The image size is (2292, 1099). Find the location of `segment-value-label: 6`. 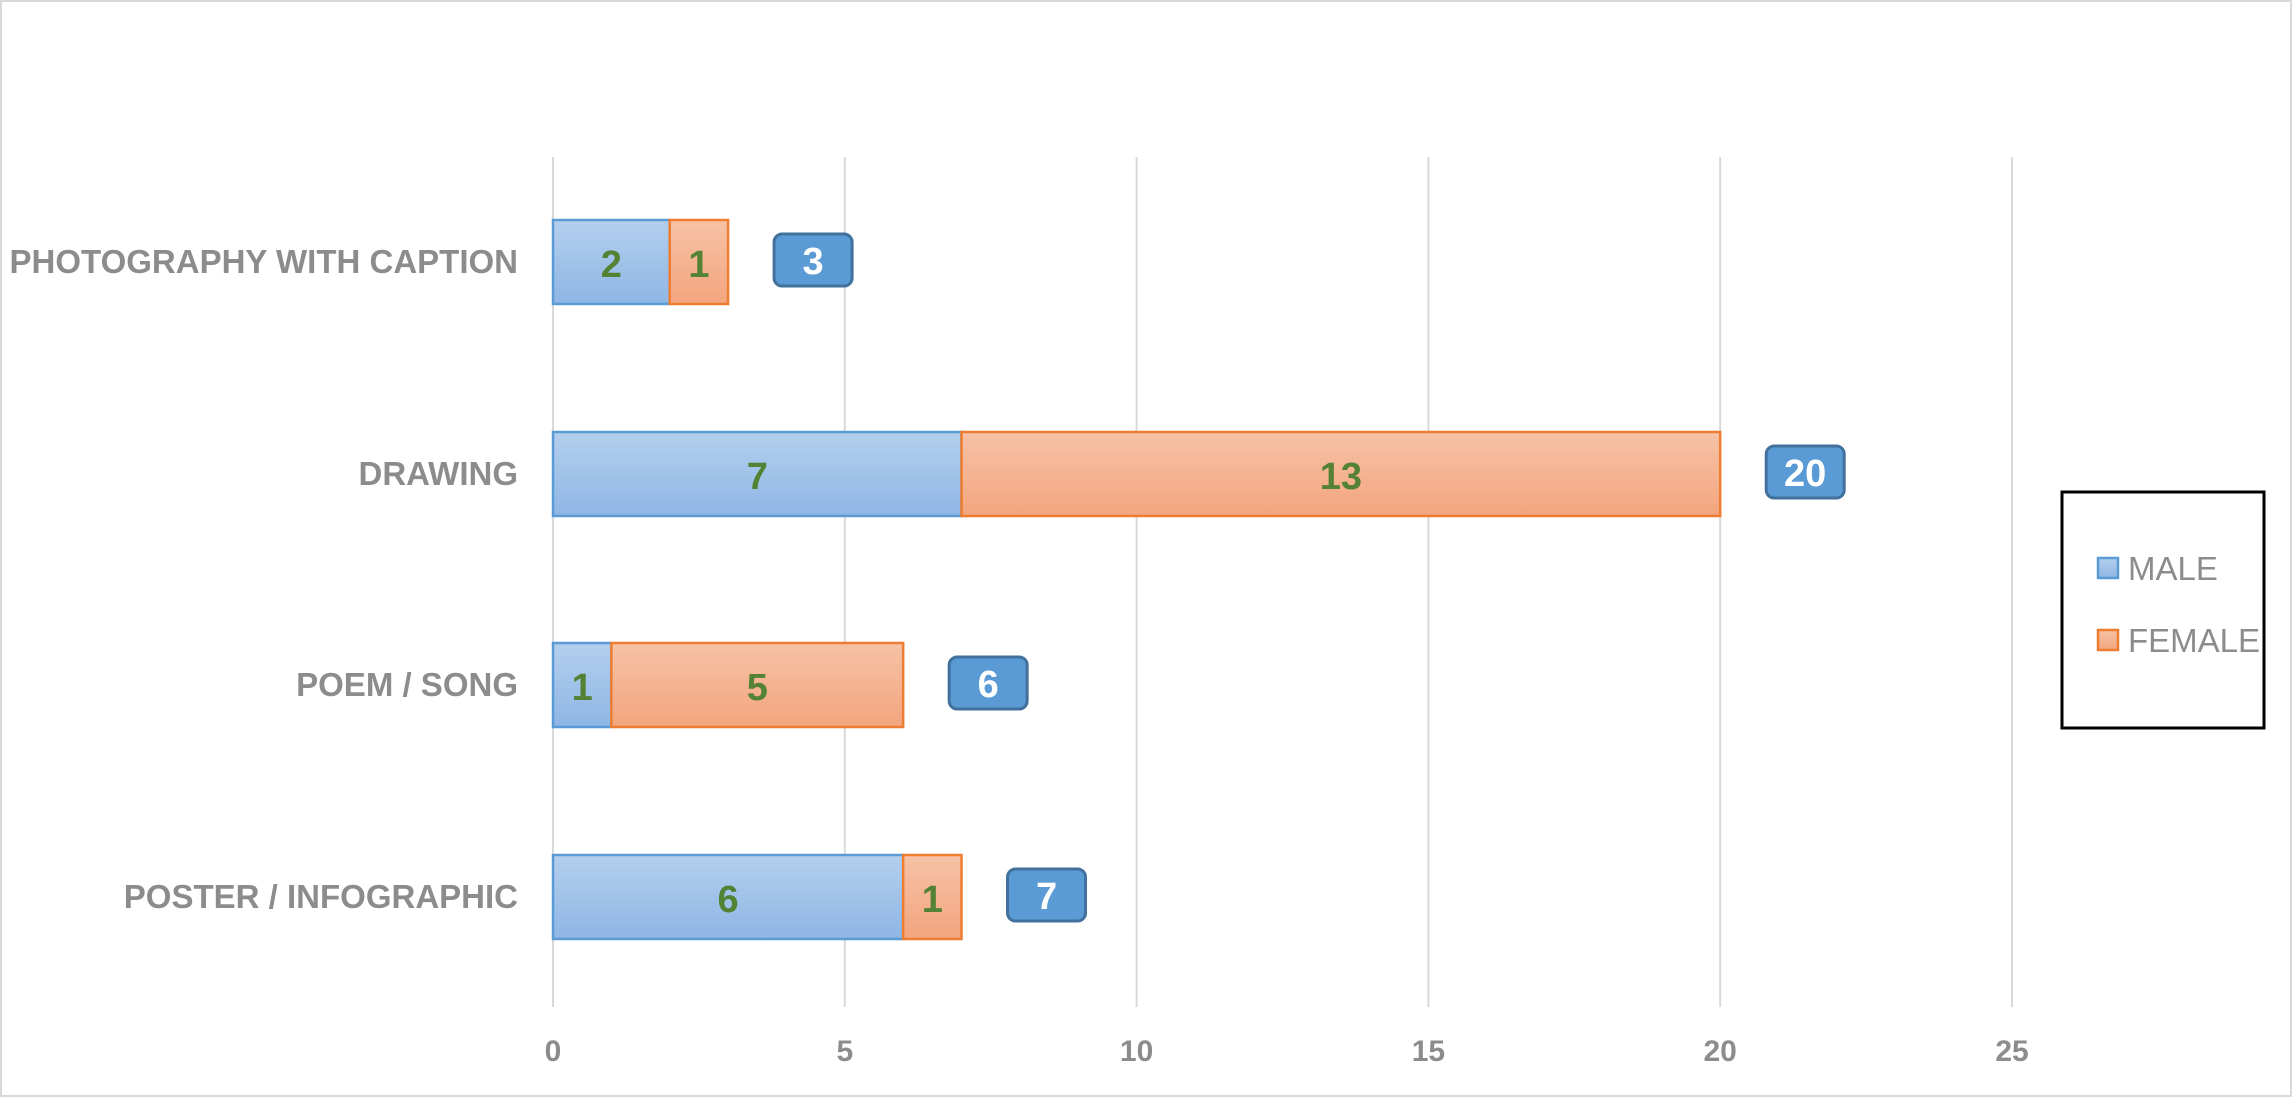

segment-value-label: 6 is located at coordinates (728, 900).